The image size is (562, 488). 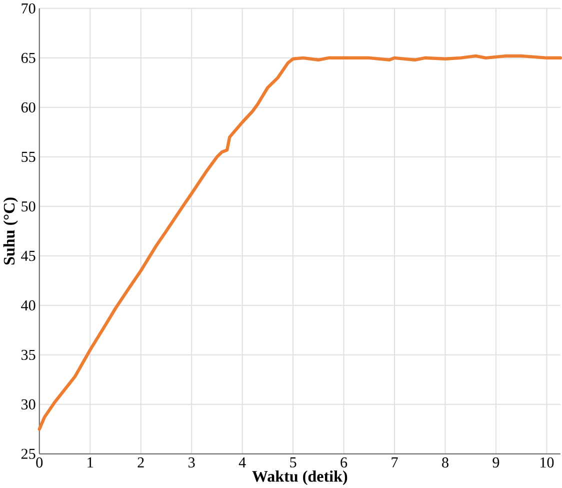 What do you see at coordinates (29, 404) in the screenshot?
I see `y-tick-label: 30` at bounding box center [29, 404].